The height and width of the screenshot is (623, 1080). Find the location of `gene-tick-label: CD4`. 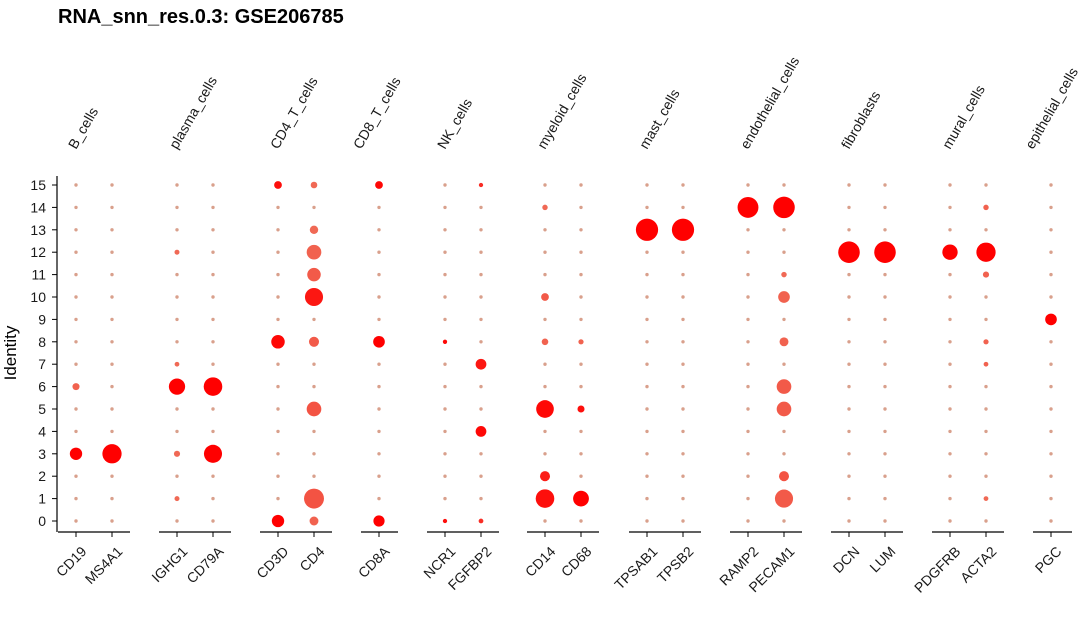

gene-tick-label: CD4 is located at coordinates (311, 558).